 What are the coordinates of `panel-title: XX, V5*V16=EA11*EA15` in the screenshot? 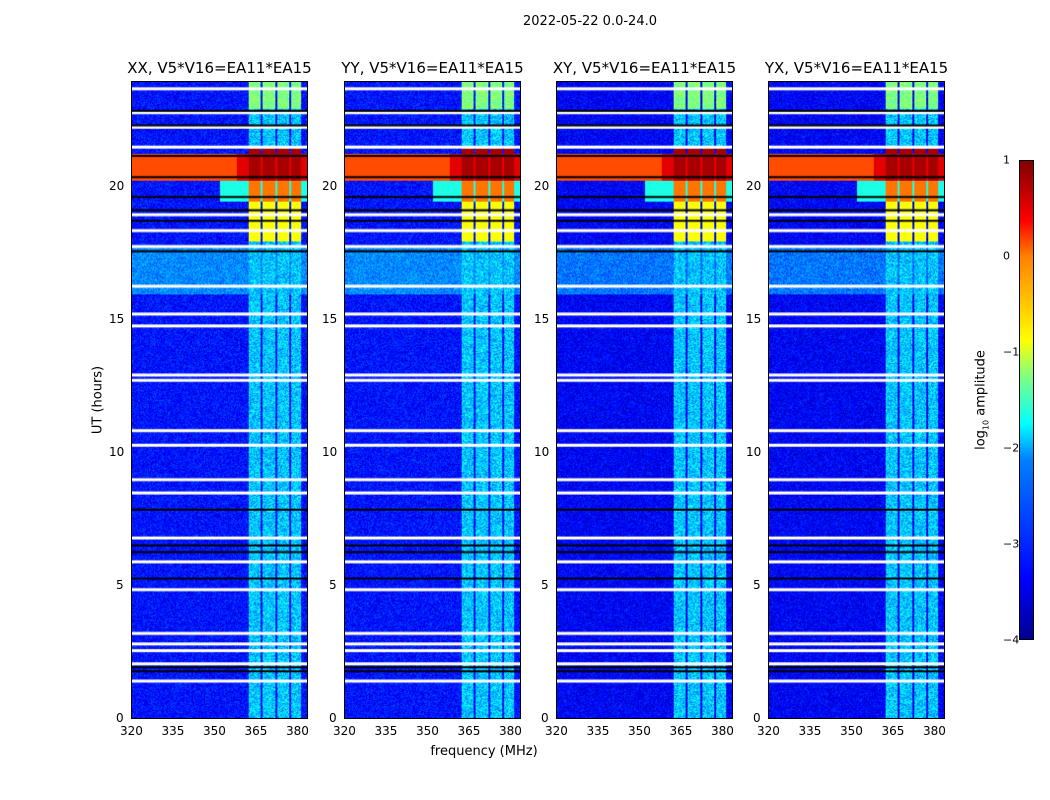 It's located at (219, 68).